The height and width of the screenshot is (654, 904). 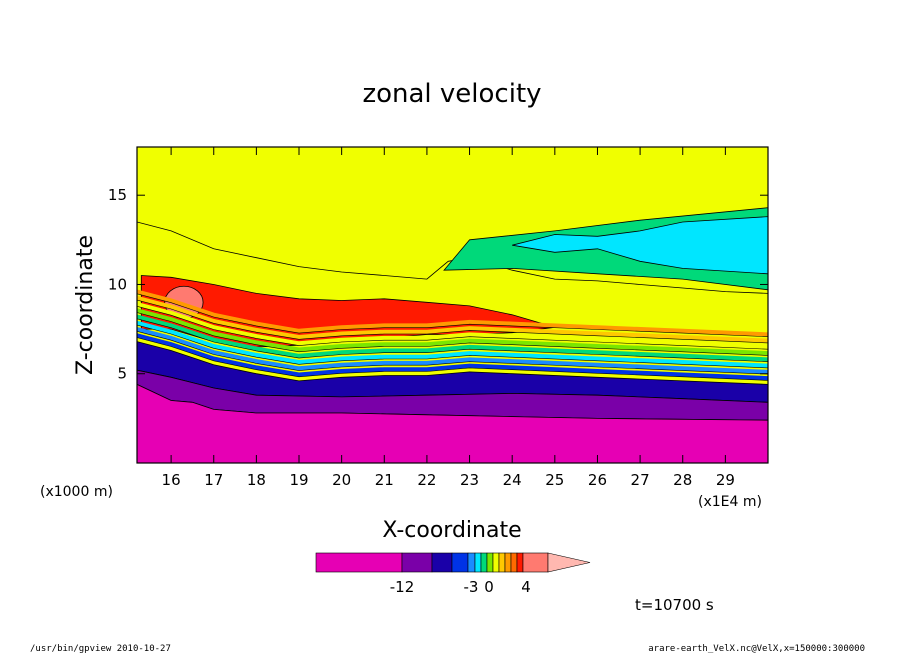 I want to click on x-tick-label: 28, so click(x=682, y=480).